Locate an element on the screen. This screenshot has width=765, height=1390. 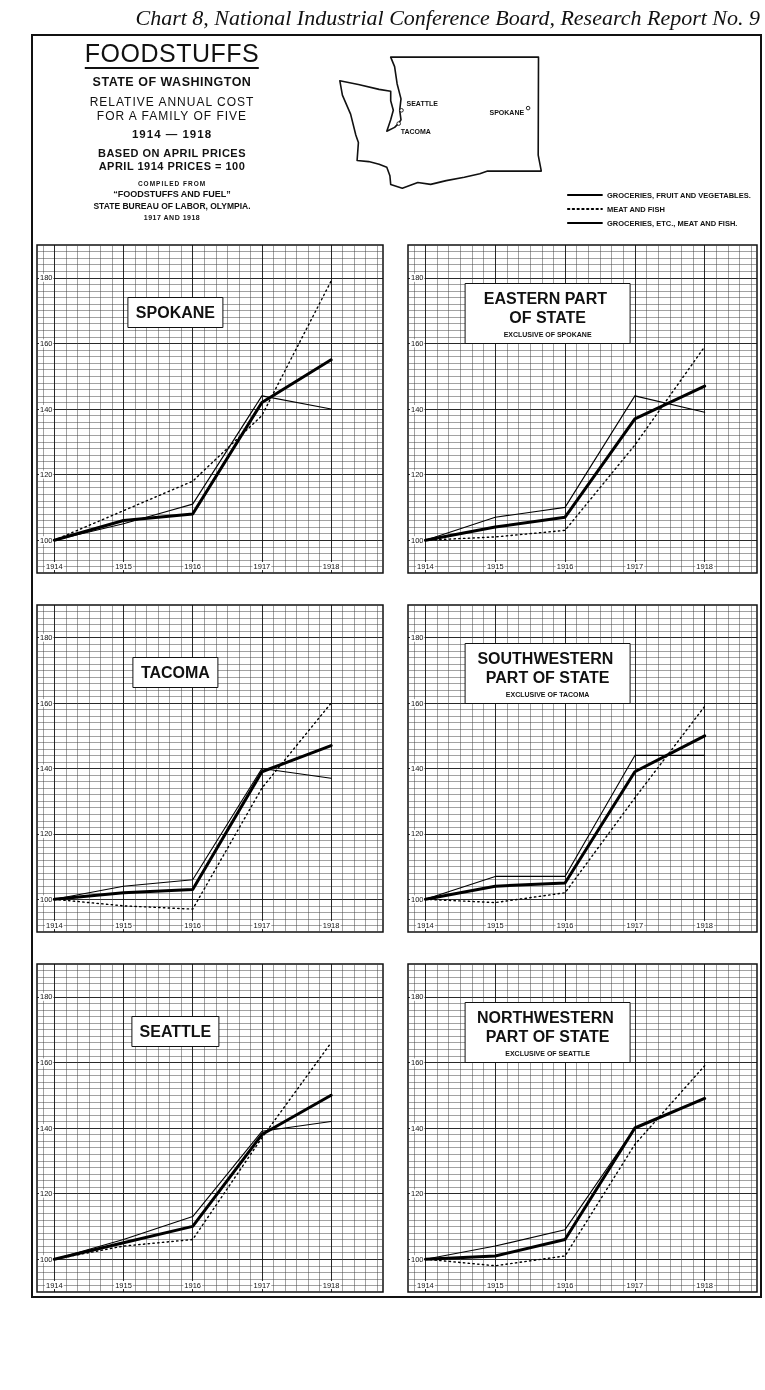
text: SPOKANE is located at coordinates (175, 312).